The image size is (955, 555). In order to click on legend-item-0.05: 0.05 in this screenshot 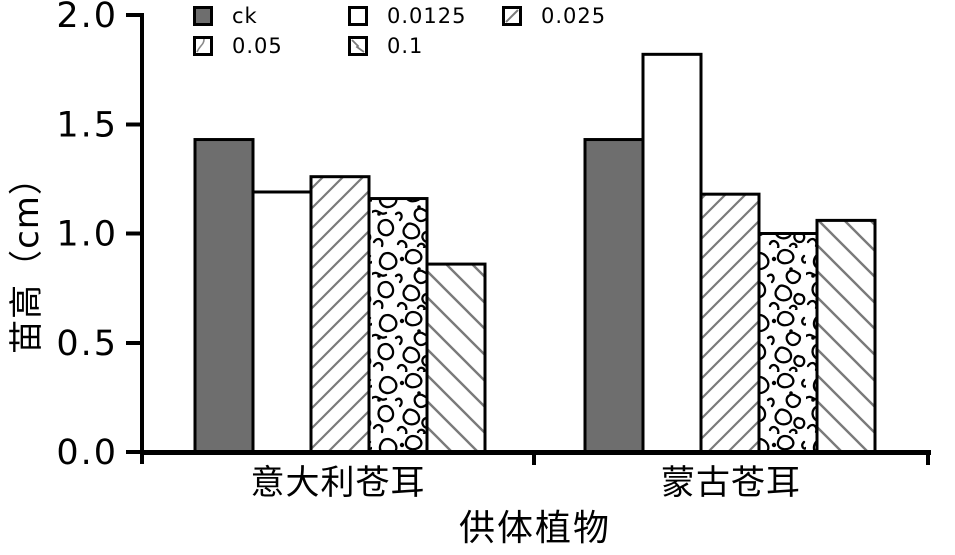, I will do `click(238, 46)`.